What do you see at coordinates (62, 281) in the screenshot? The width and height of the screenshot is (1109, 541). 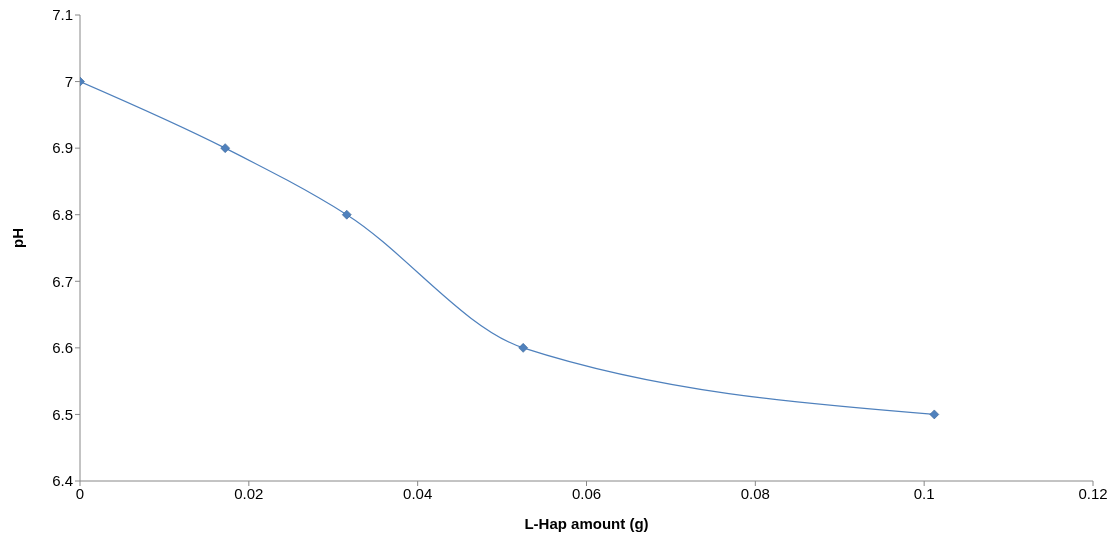 I see `y-tick-label: 6.7` at bounding box center [62, 281].